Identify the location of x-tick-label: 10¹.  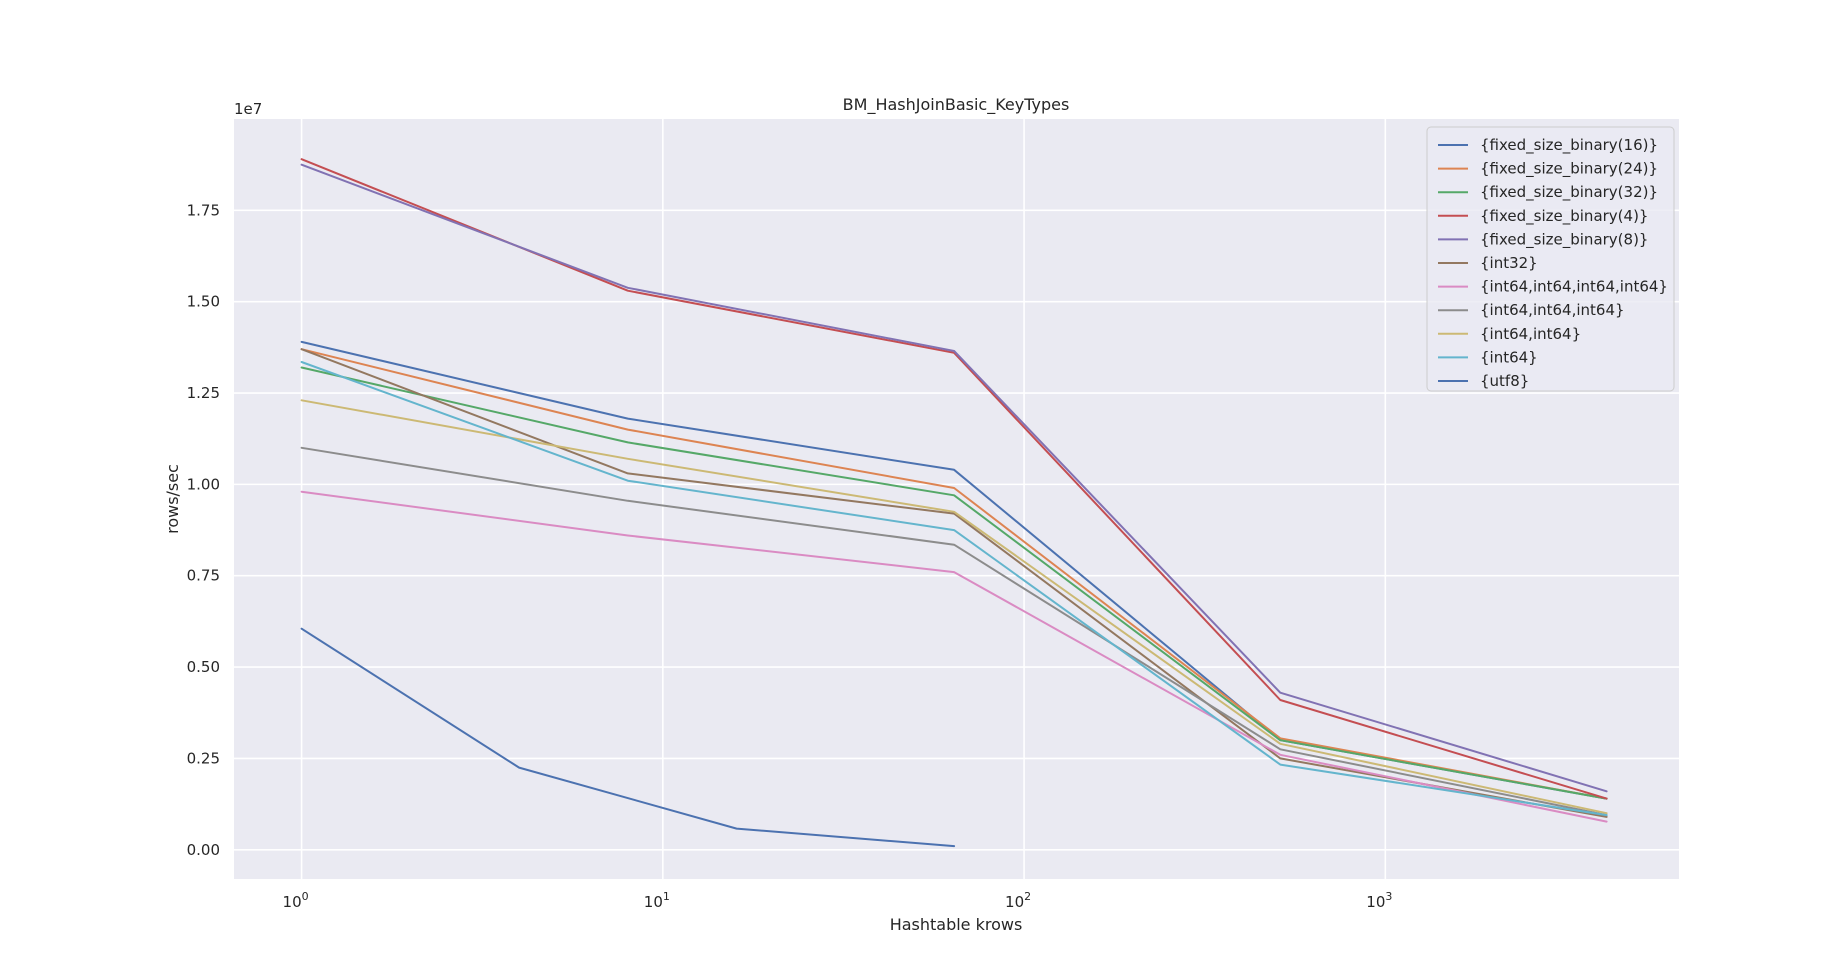
(657, 900).